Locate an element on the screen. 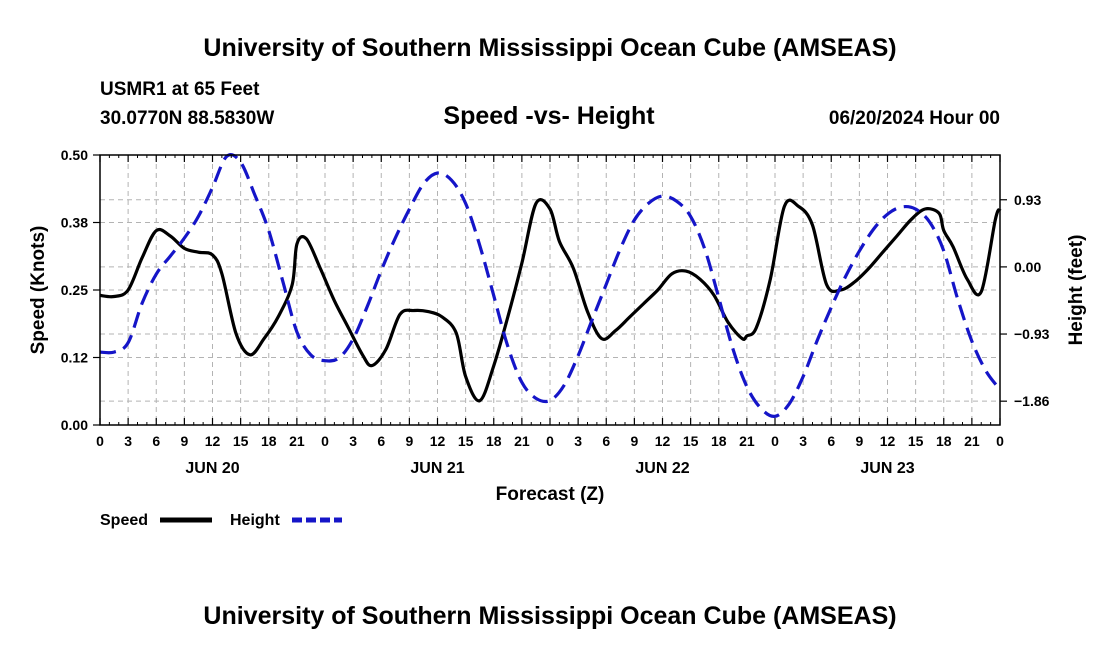  day-label: JUN 22 is located at coordinates (662, 468).